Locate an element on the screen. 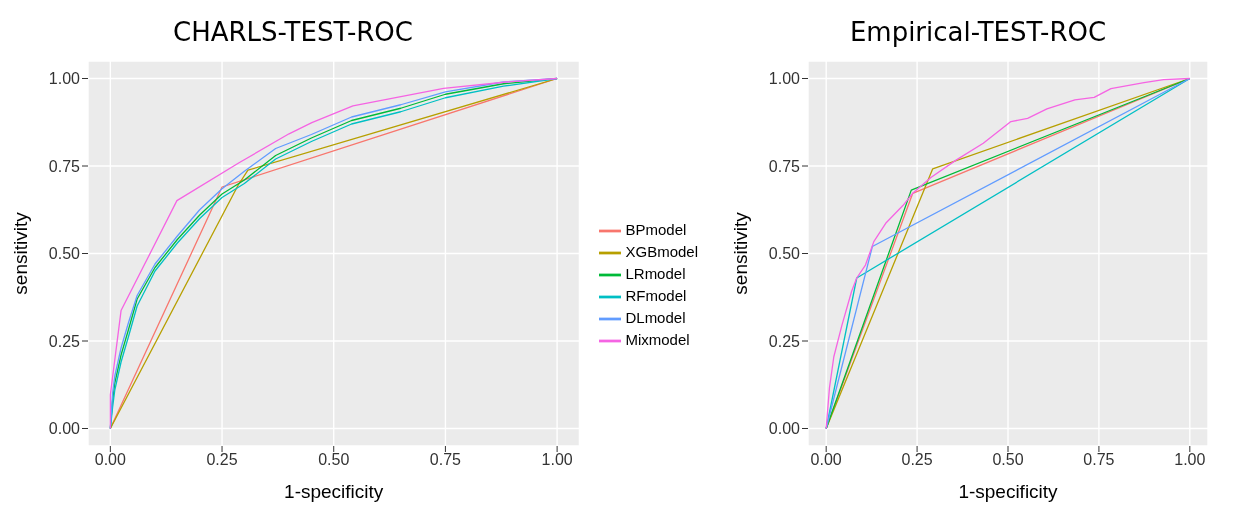 This screenshot has height=527, width=1241. legend-label: RFmodel is located at coordinates (656, 295).